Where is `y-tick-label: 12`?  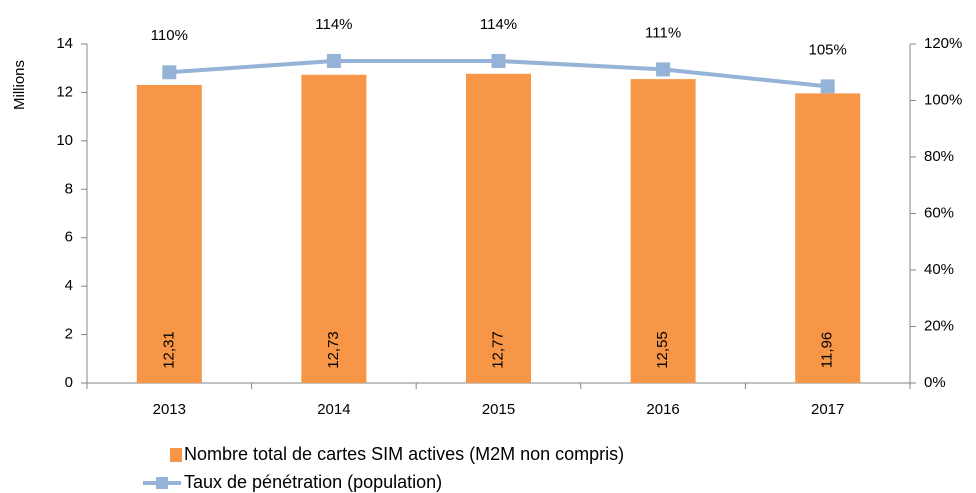 y-tick-label: 12 is located at coordinates (64, 91).